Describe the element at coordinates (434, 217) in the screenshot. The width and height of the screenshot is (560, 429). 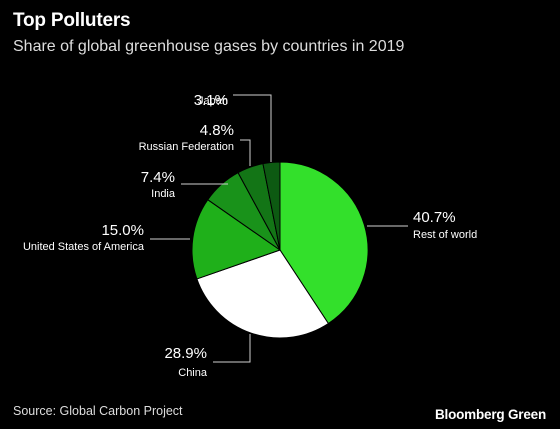
I see `data-label-rest-of-world: 40.7%` at that location.